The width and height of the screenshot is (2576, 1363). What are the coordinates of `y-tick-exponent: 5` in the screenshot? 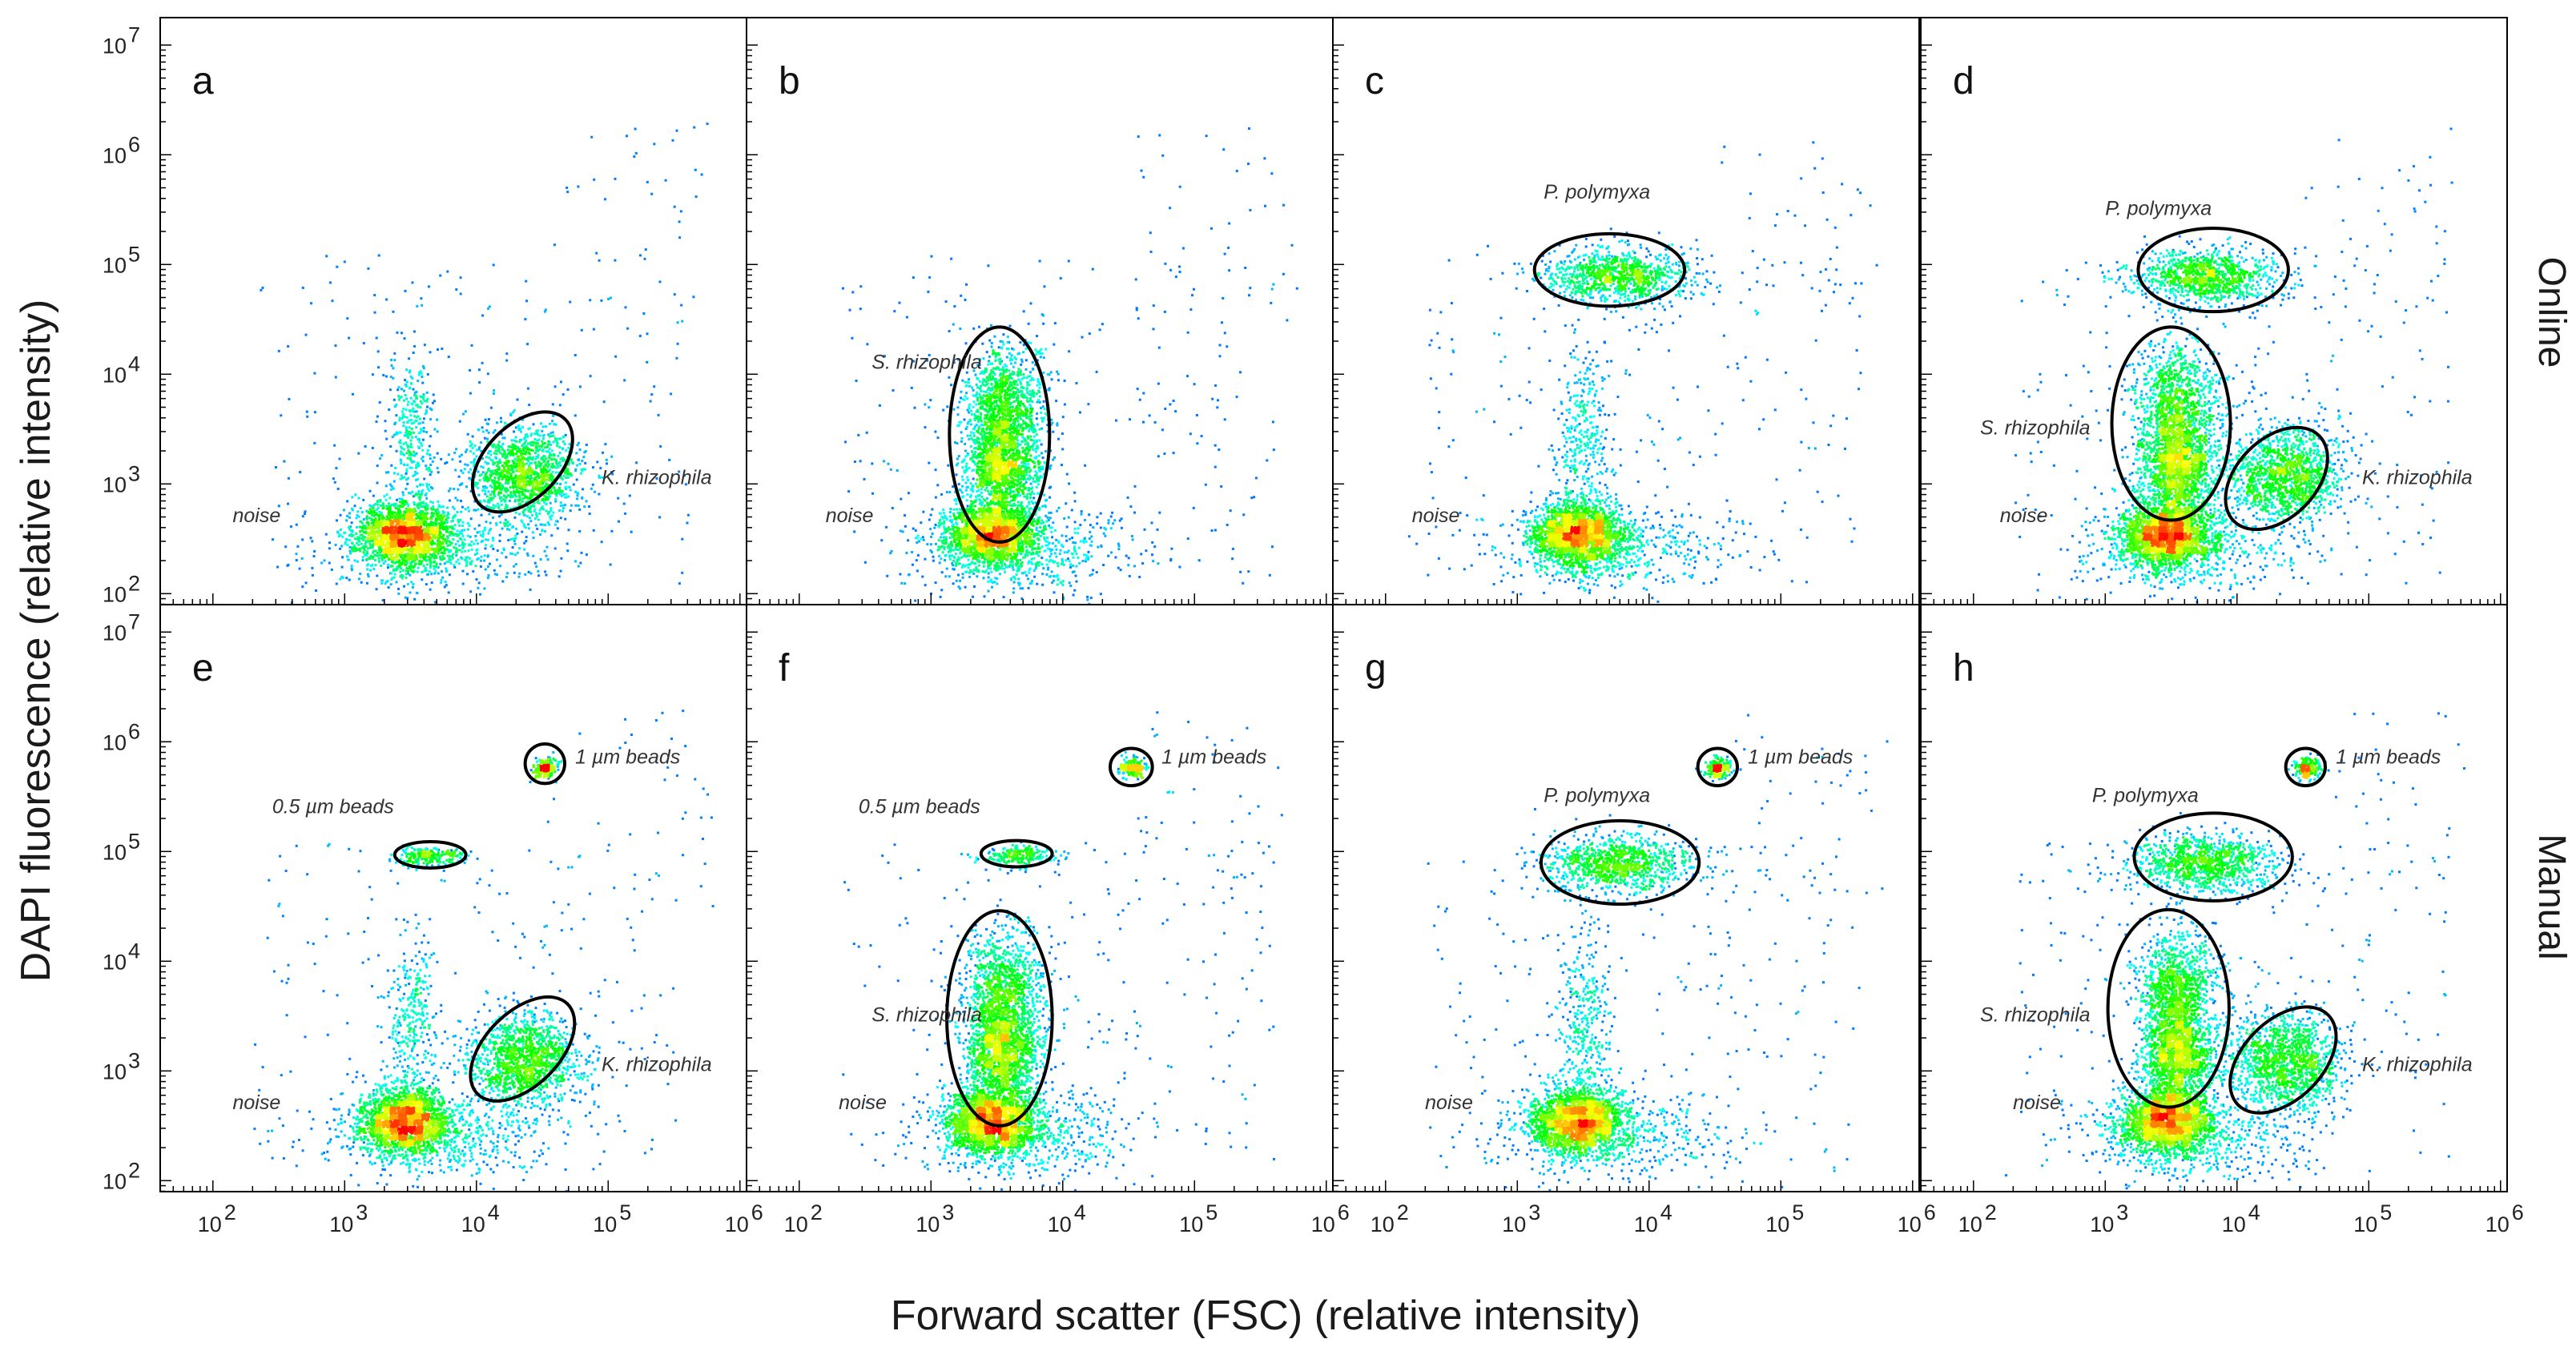 It's located at (134, 254).